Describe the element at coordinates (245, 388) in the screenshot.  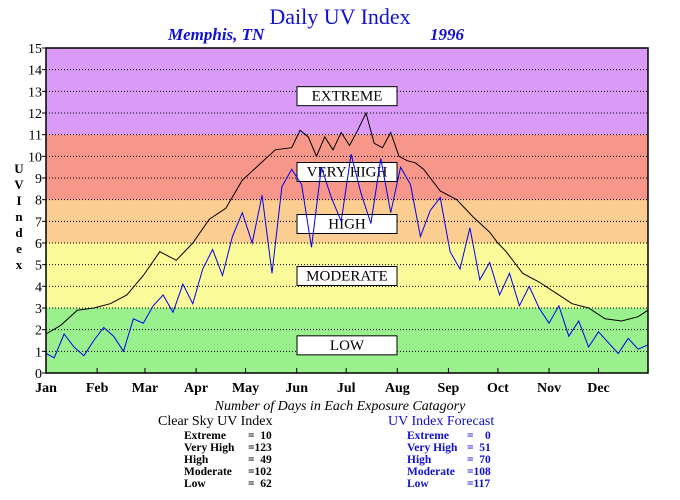
I see `x-tick-label: May` at that location.